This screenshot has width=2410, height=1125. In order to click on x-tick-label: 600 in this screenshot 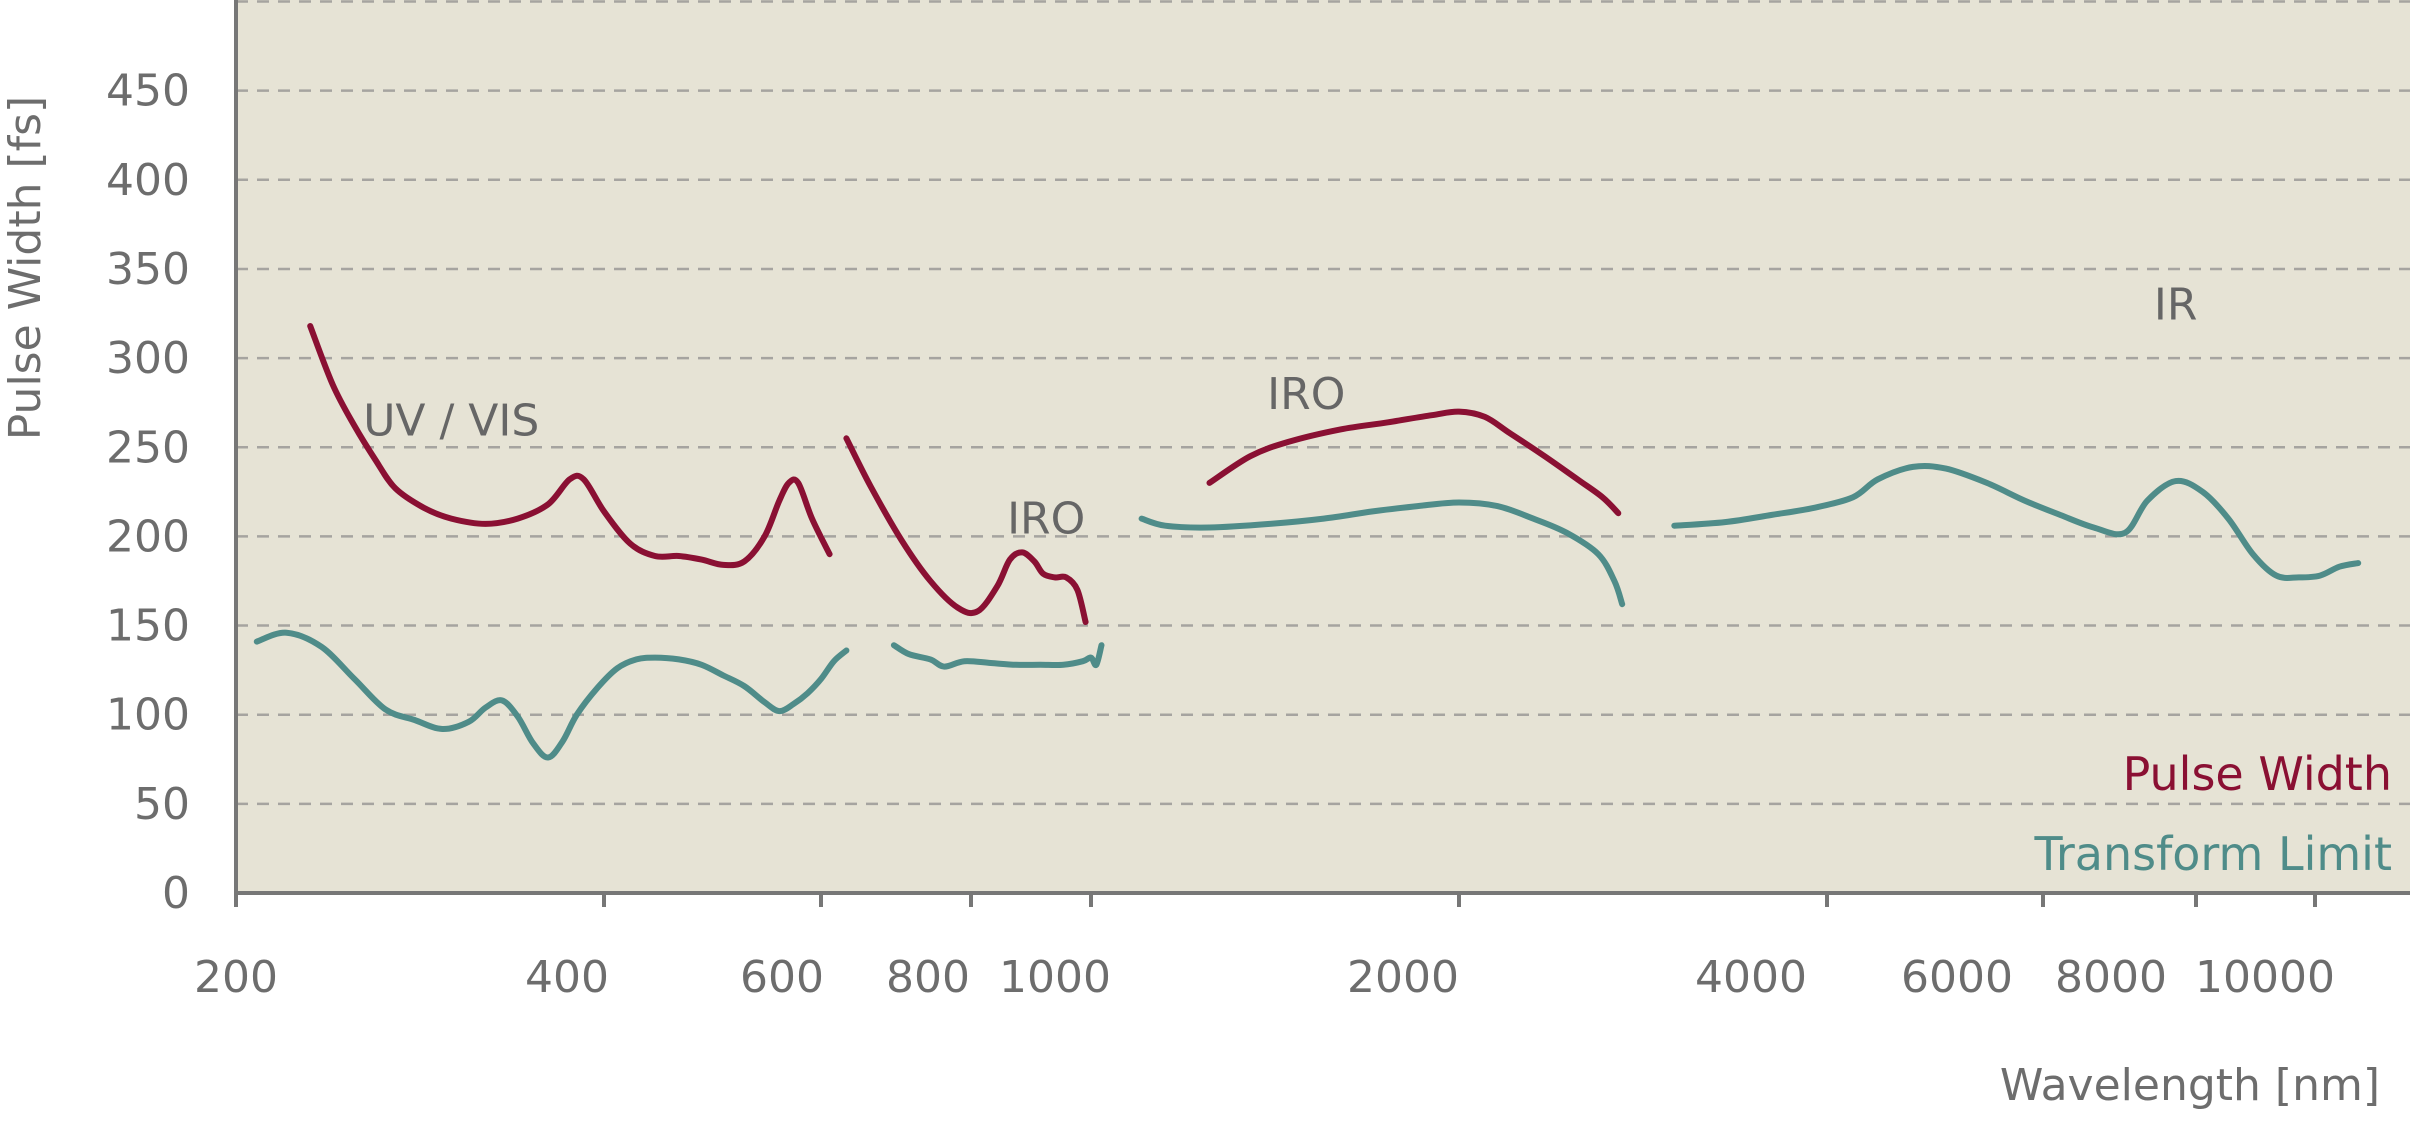, I will do `click(782, 977)`.